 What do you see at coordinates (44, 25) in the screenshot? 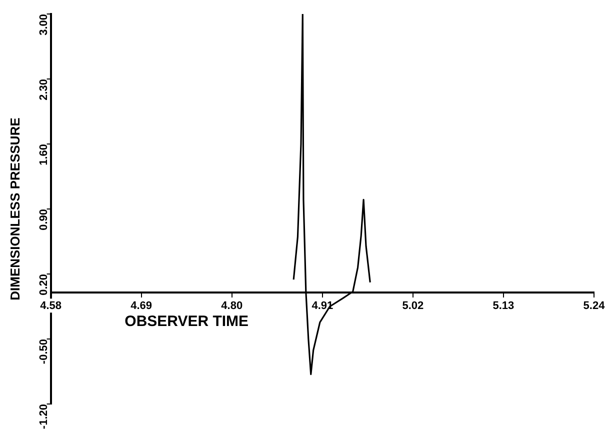
I see `y-tick-label: 3.00` at bounding box center [44, 25].